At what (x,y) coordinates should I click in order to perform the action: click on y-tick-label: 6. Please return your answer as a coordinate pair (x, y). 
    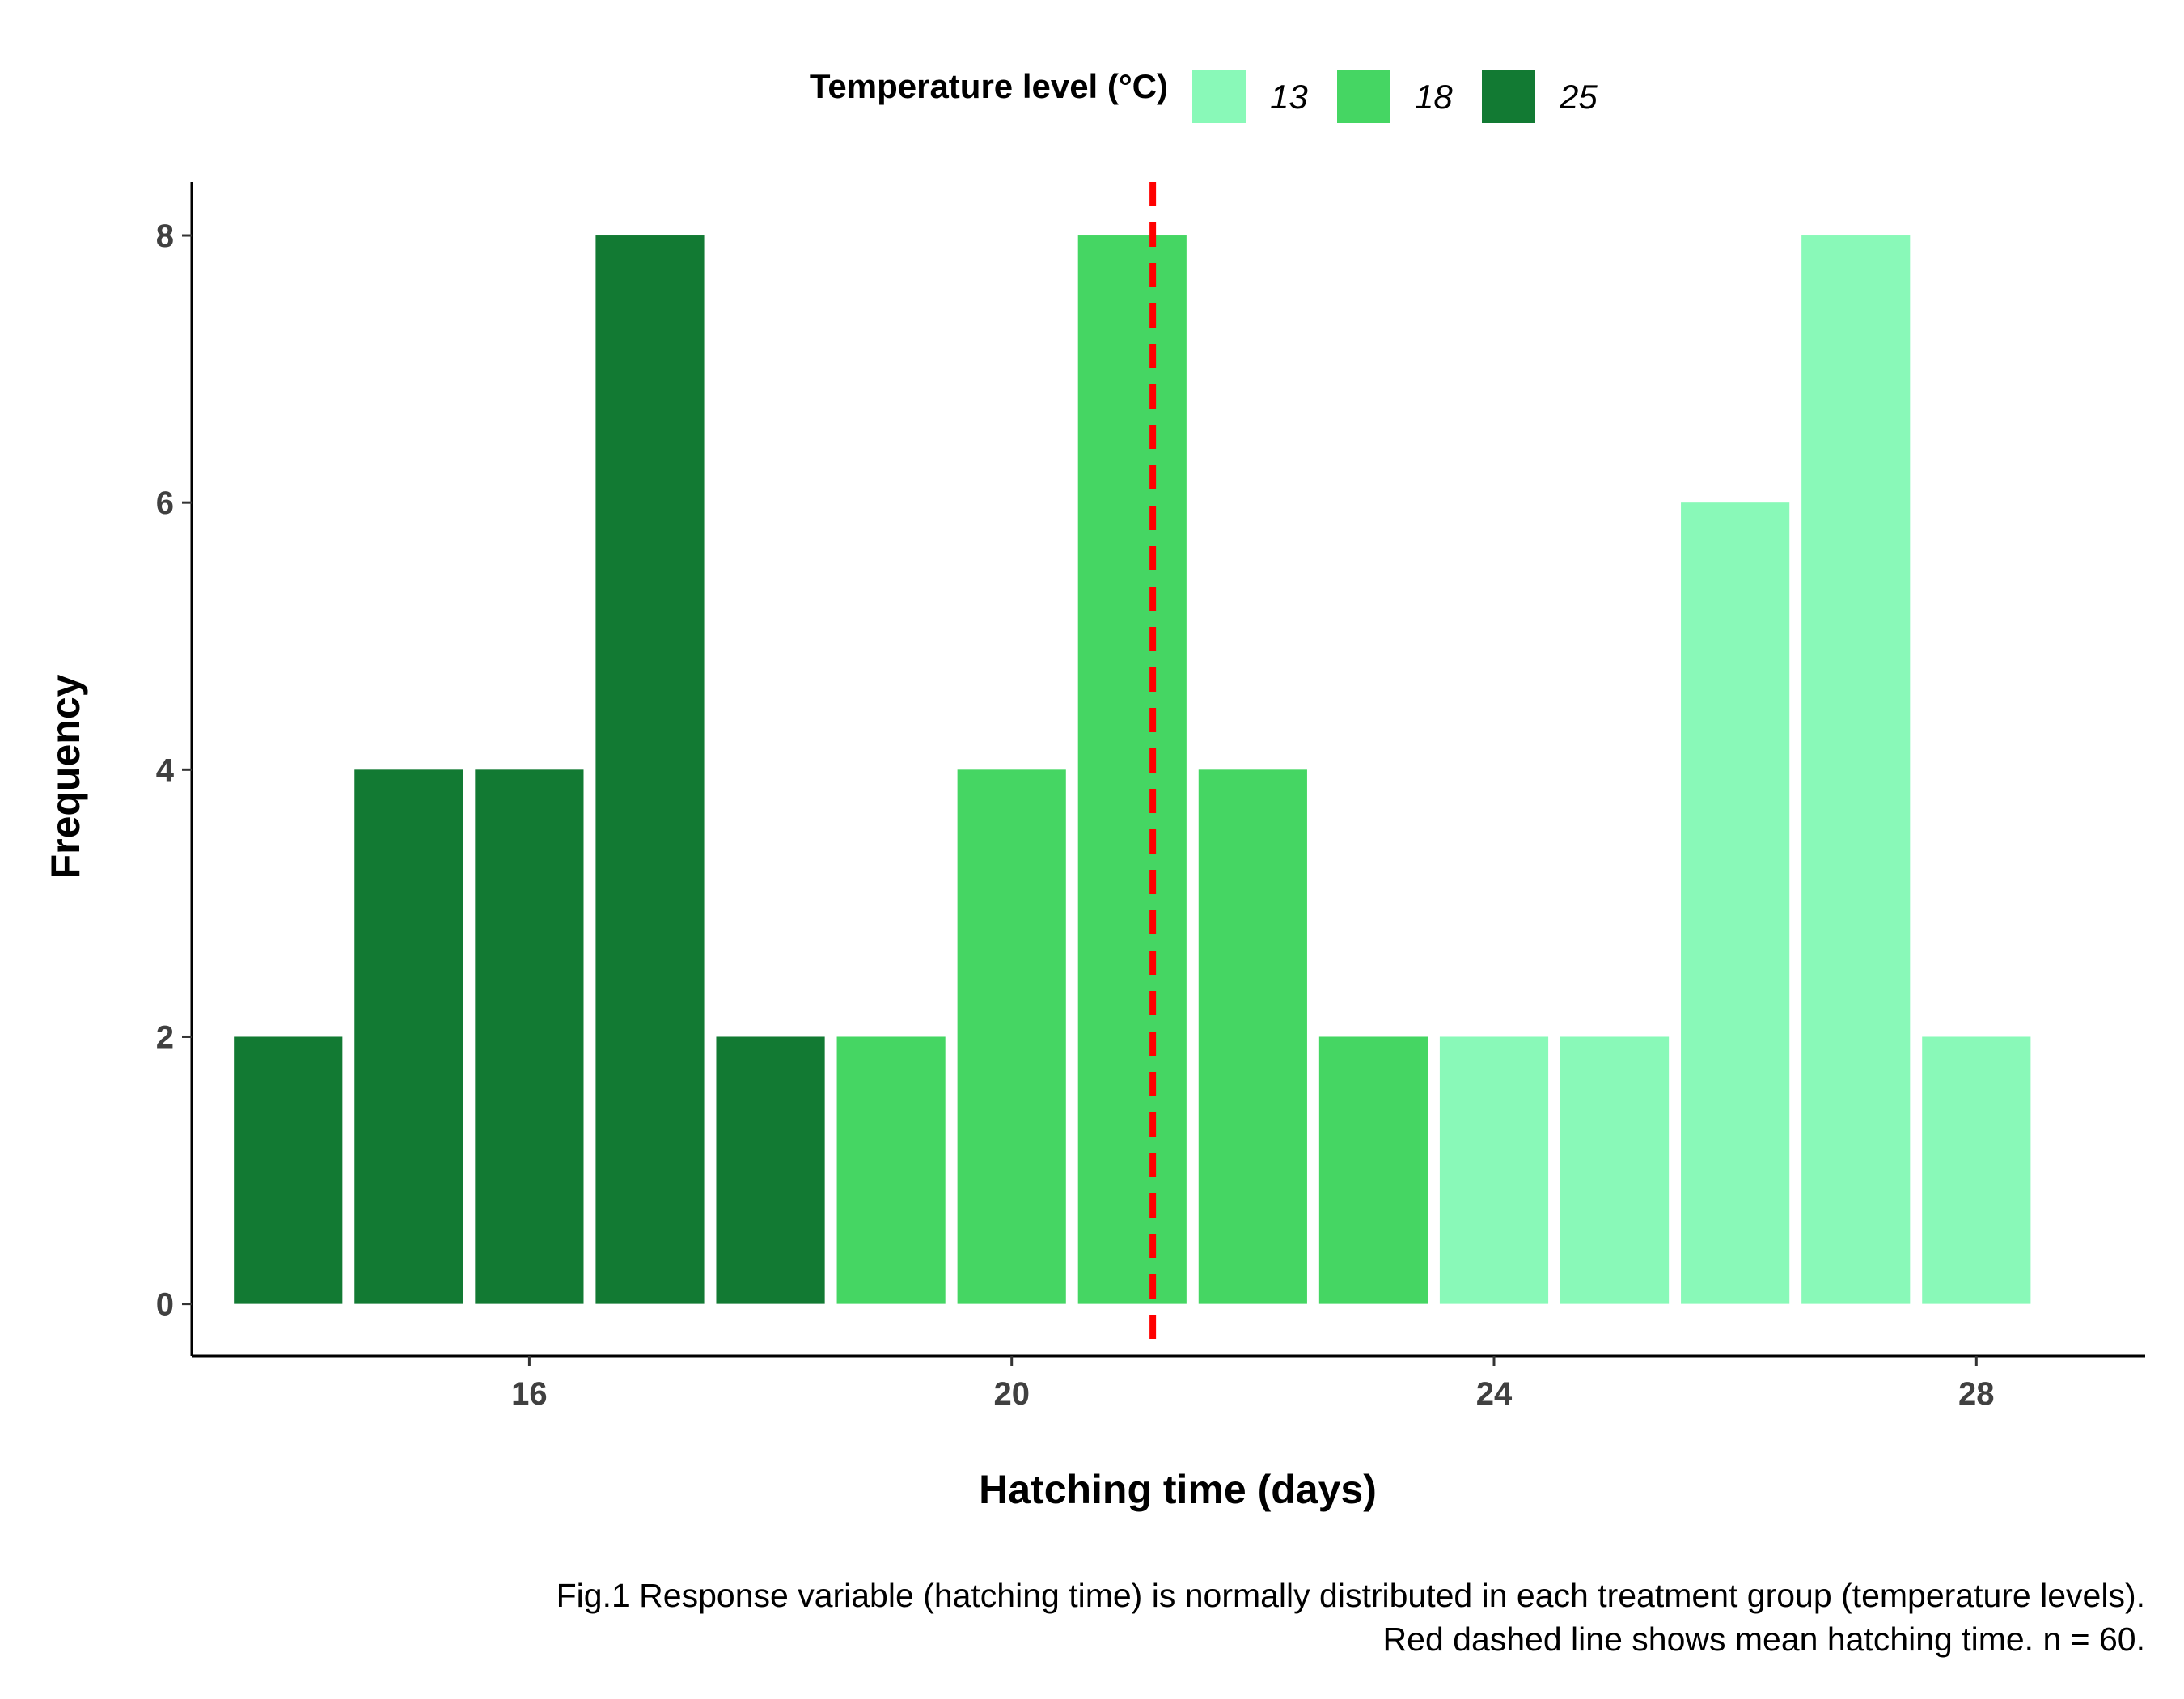
    Looking at the image, I should click on (165, 503).